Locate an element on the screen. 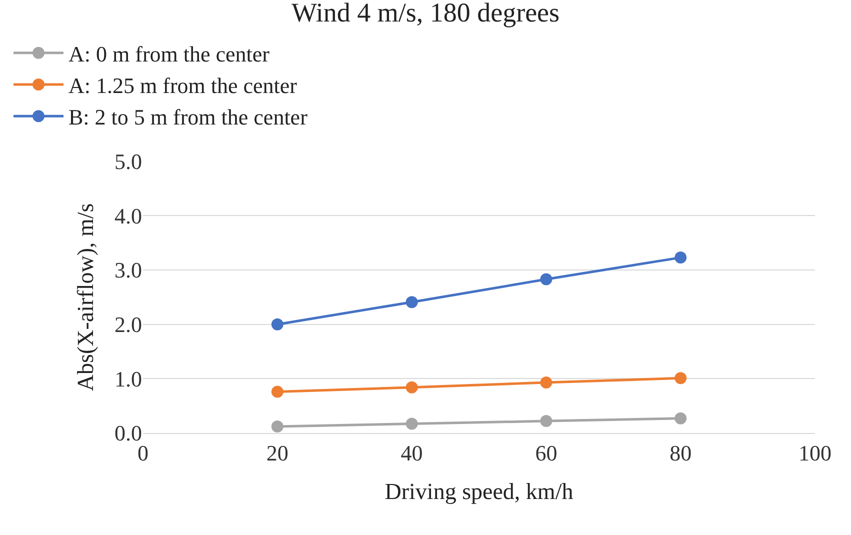 This screenshot has height=535, width=851. y-tick-label: 2.0 is located at coordinates (128, 325).